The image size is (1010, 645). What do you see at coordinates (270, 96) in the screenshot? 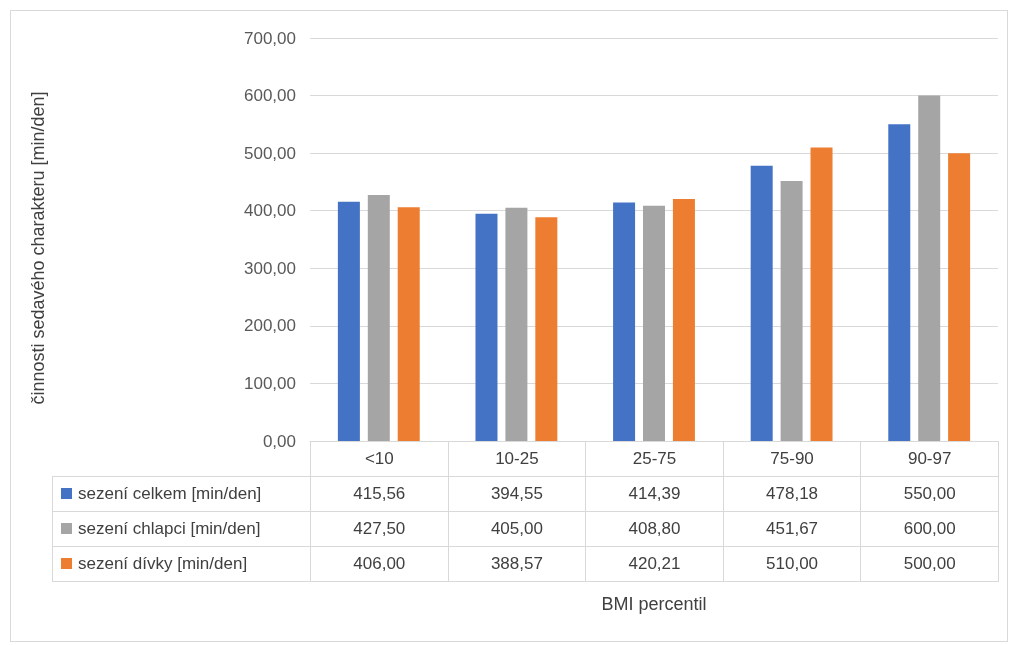
I see `y-tick-label: 600,00` at bounding box center [270, 96].